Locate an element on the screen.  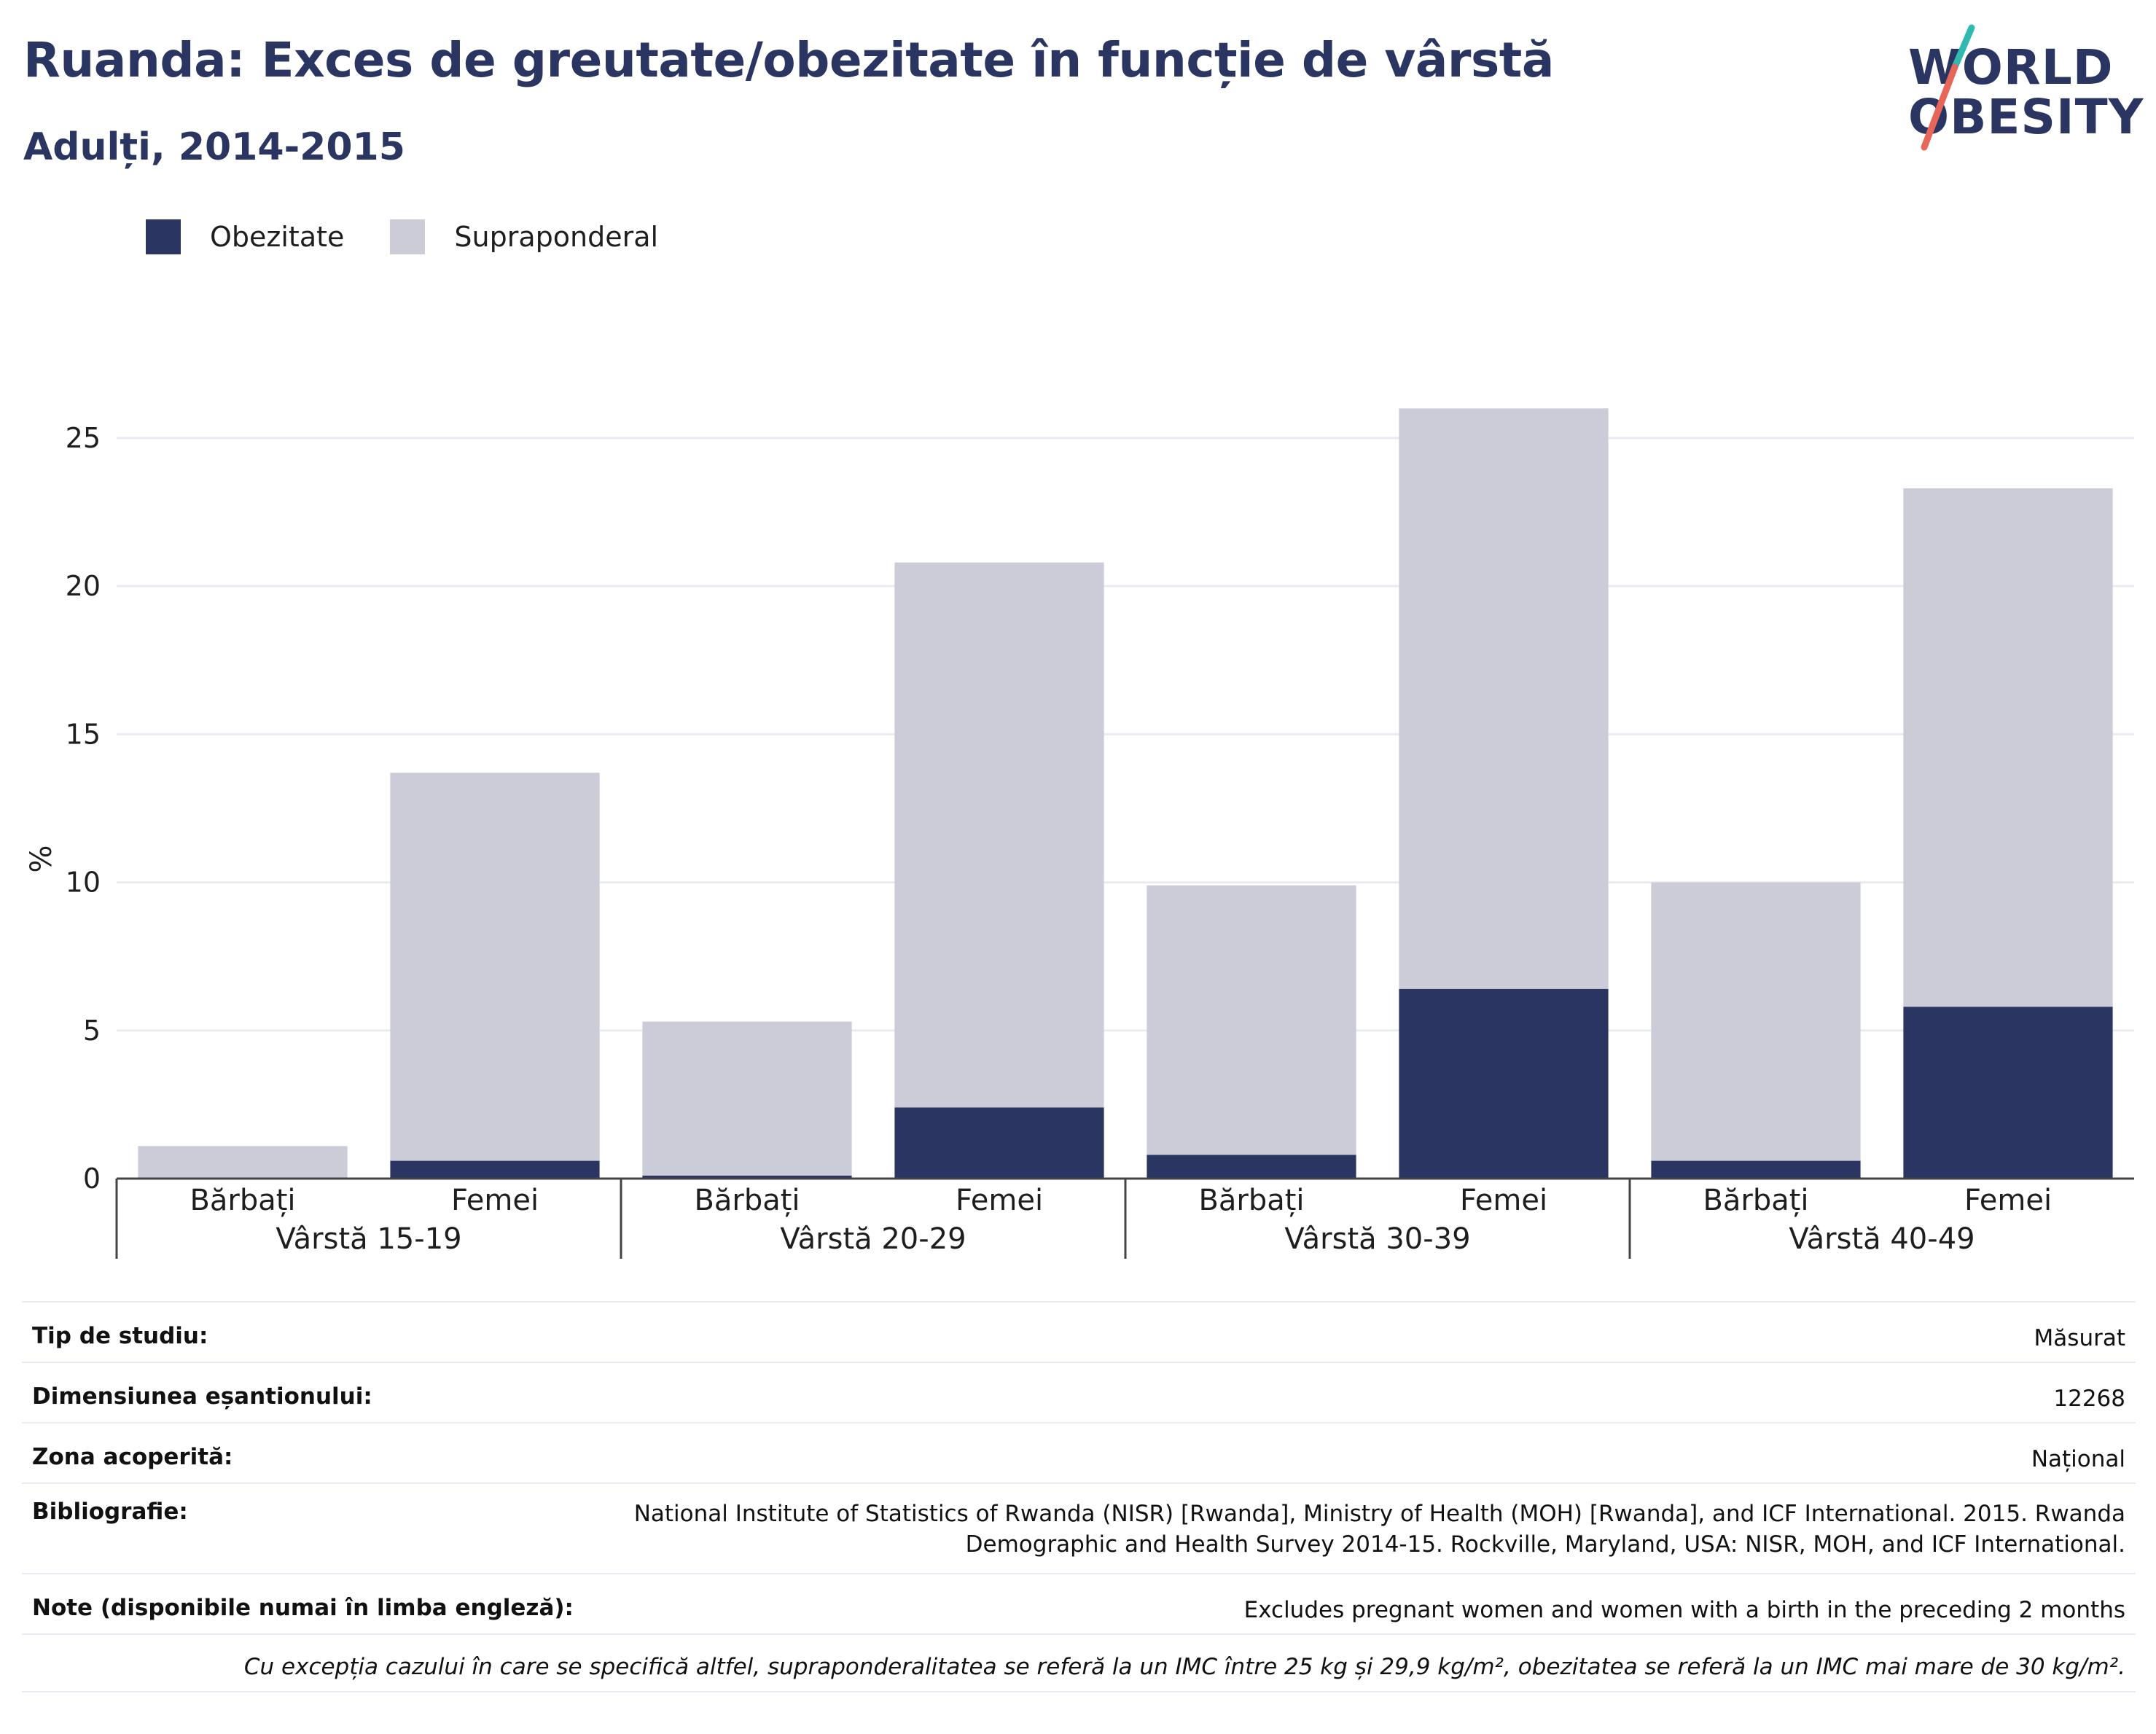
logo-line-2: OBESITY is located at coordinates (2026, 117).